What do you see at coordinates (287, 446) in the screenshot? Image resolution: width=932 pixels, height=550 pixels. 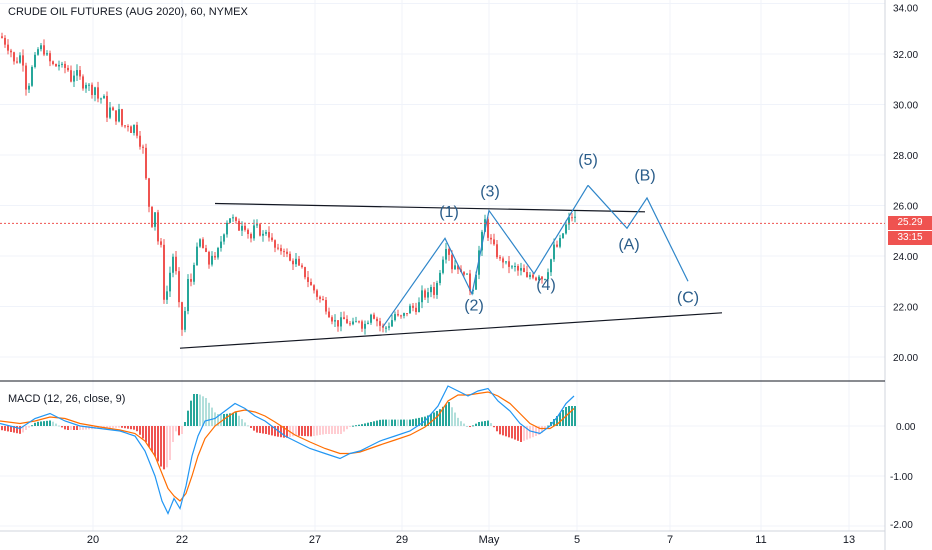 I see `macd-signal-line` at bounding box center [287, 446].